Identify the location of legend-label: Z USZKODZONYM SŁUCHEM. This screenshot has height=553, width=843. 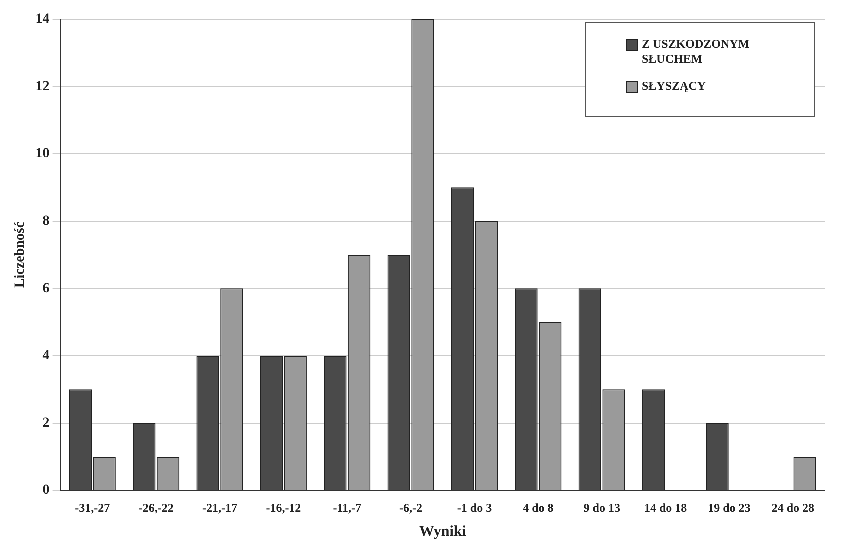
(696, 52).